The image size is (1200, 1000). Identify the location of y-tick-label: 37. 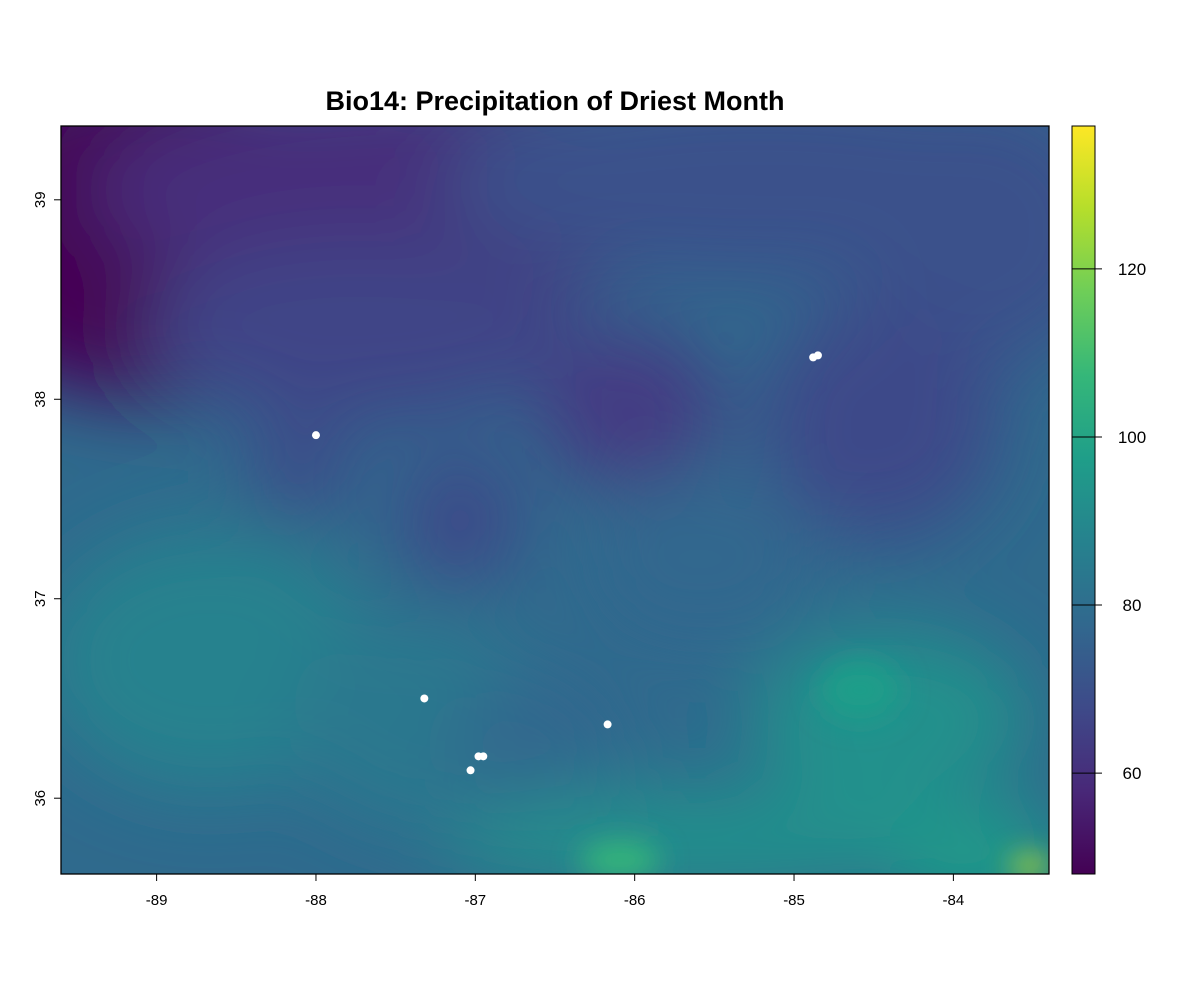
(40, 598).